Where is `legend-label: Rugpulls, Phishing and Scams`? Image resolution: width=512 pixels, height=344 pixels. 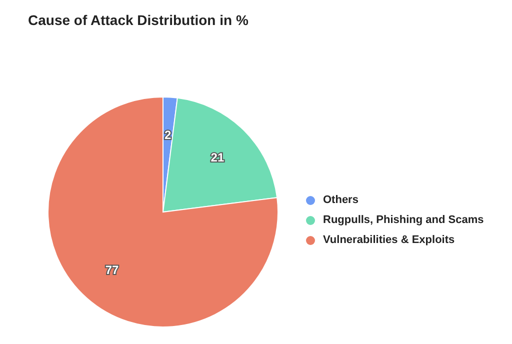
legend-label: Rugpulls, Phishing and Scams is located at coordinates (403, 220).